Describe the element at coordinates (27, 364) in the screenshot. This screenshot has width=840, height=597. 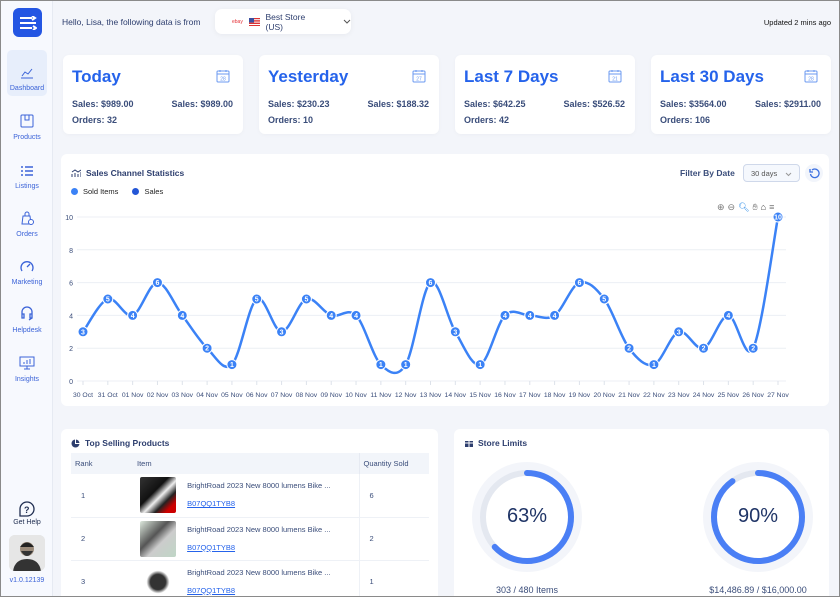
I see `sidebar-item-insights: Insights` at that location.